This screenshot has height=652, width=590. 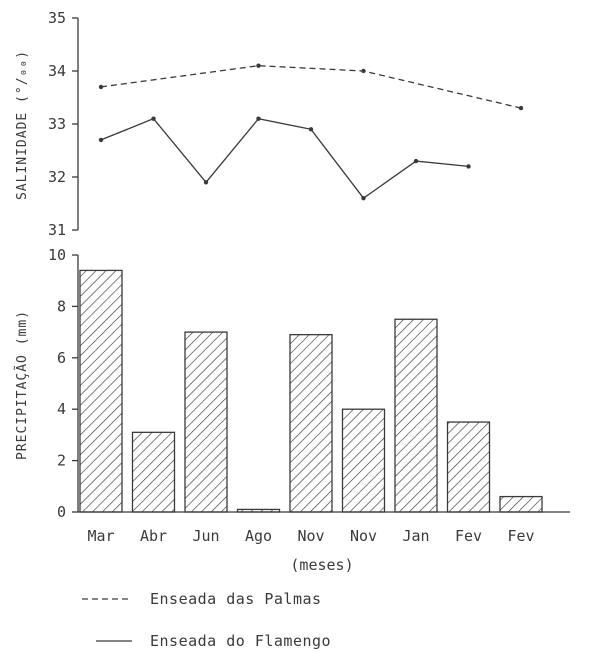 I want to click on precipitation-y-ticks: 0 2 4 6 8 10, so click(x=63, y=383).